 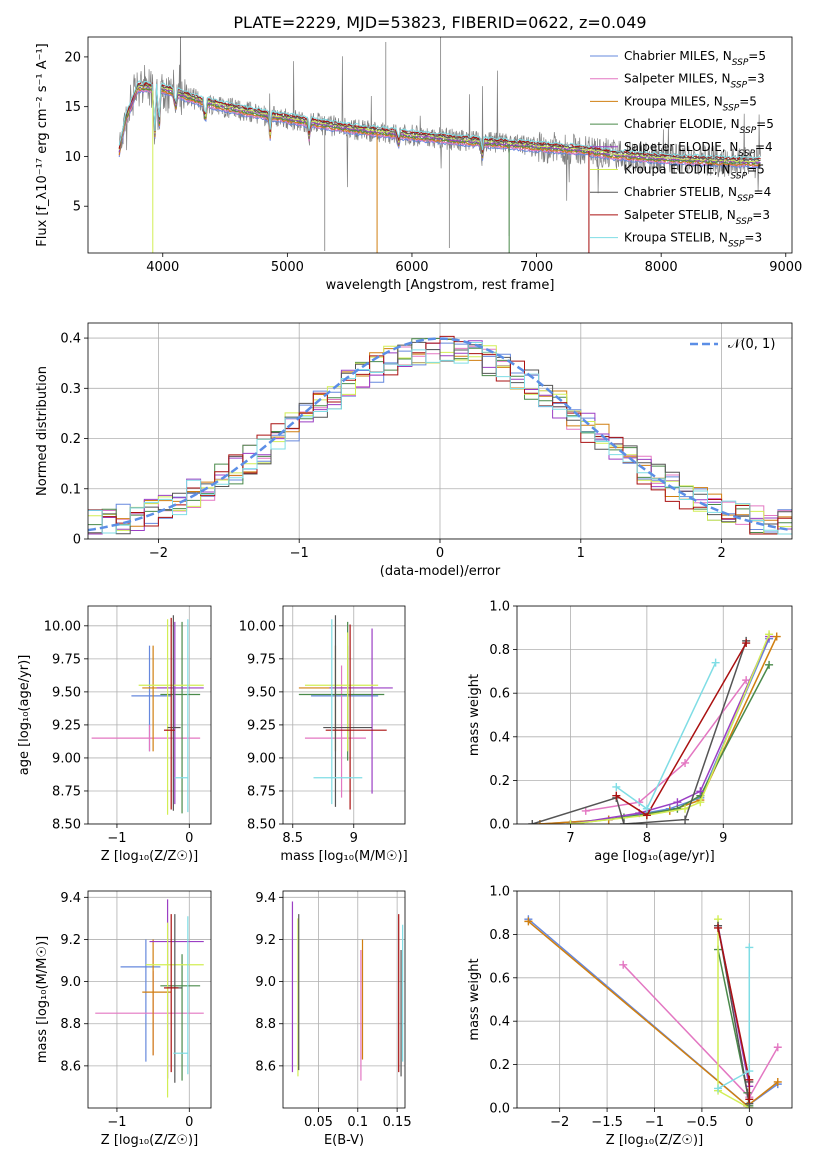 I want to click on x-tick-label: 9, so click(x=354, y=838).